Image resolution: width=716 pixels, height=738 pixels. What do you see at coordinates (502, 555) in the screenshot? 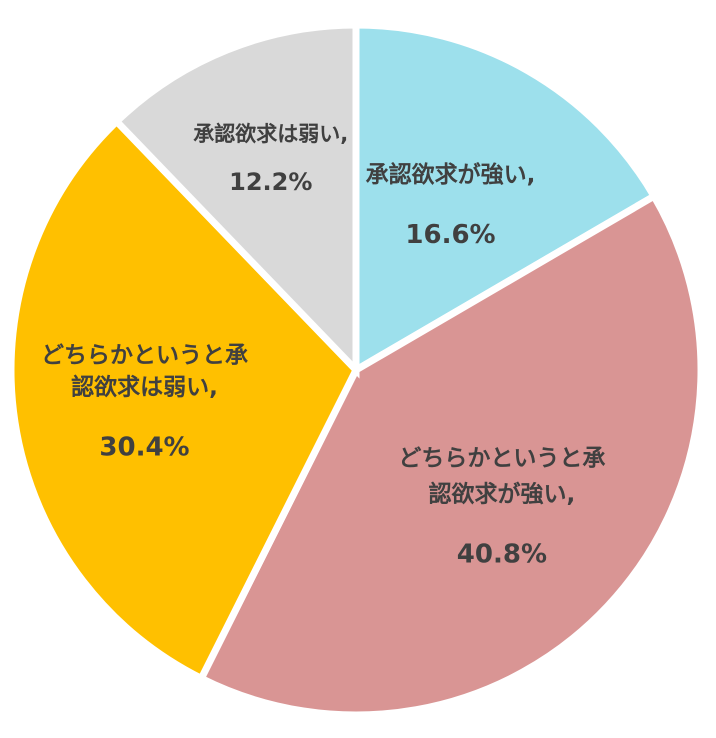
I see `slice-value-2: 40.8%` at bounding box center [502, 555].